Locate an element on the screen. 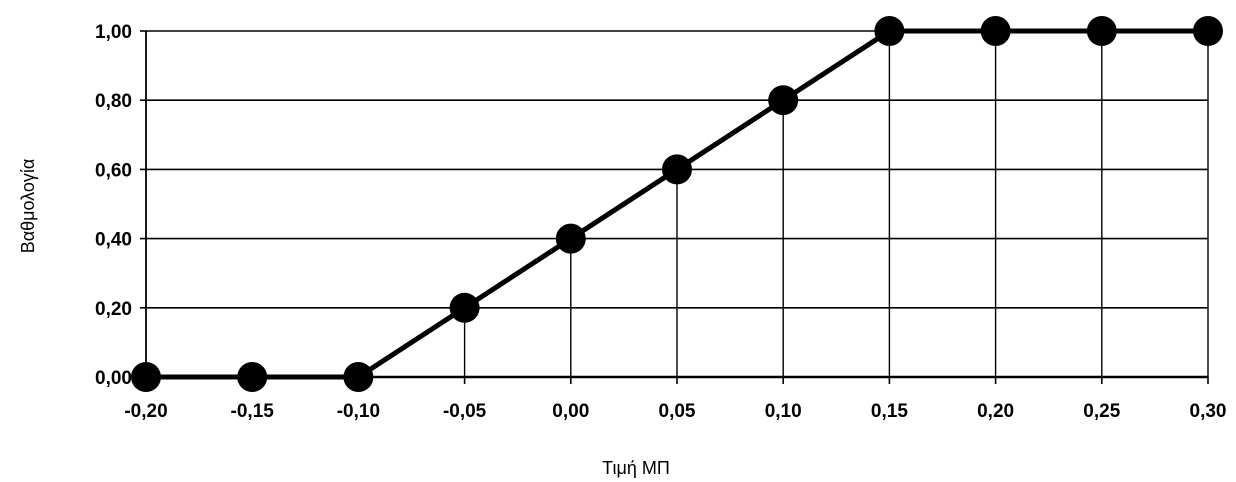 The width and height of the screenshot is (1236, 482). x-tick-label: 0,00 is located at coordinates (570, 411).